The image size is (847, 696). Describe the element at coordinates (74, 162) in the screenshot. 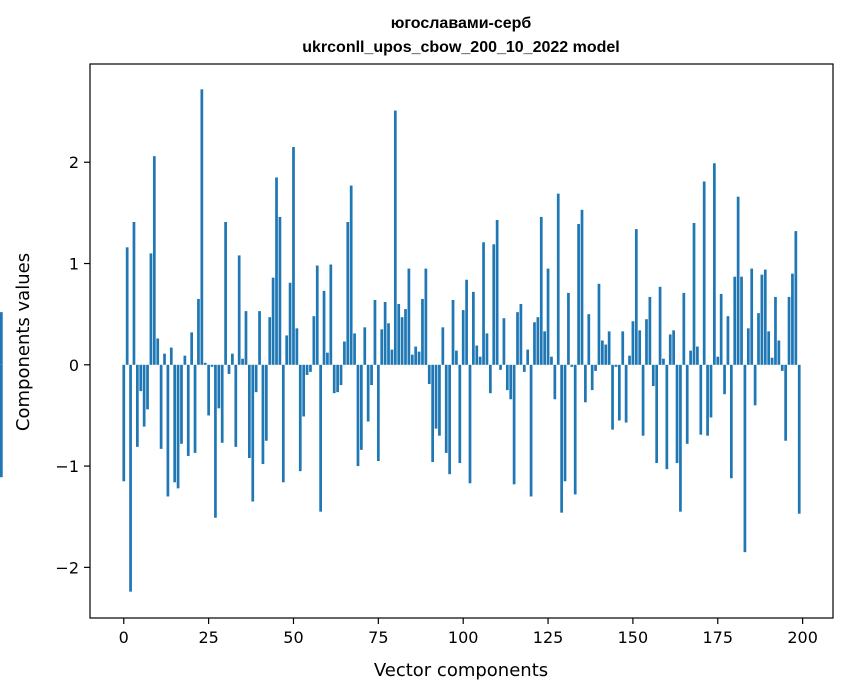

I see `y-tick-label-4: 2` at that location.